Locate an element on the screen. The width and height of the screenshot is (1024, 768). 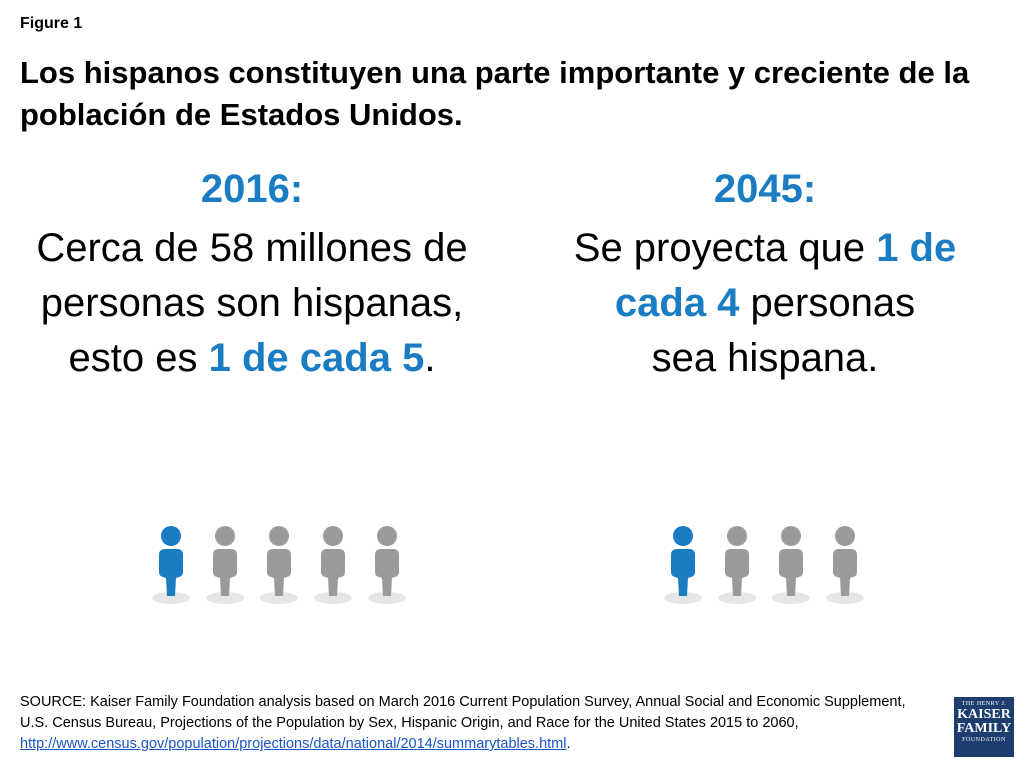
logo-line1: THE HENRY J. is located at coordinates (984, 704).